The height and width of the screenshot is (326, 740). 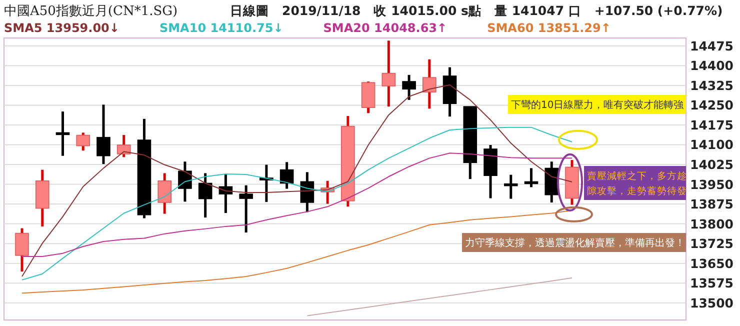 I want to click on text: 賣壓減輕之下，多方趁隙攻擊，走勢蓄勢待發, so click(x=637, y=183).